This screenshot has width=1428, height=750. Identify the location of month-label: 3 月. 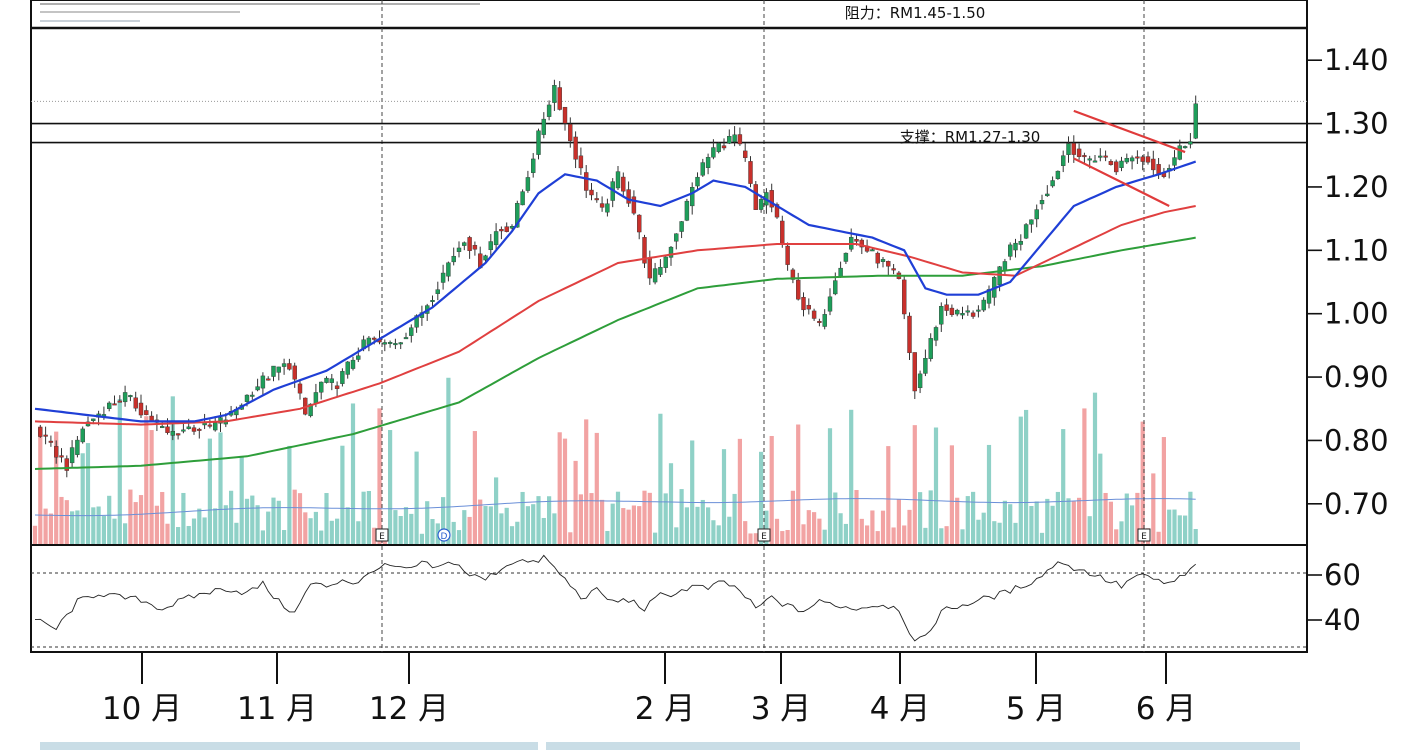
(781, 709).